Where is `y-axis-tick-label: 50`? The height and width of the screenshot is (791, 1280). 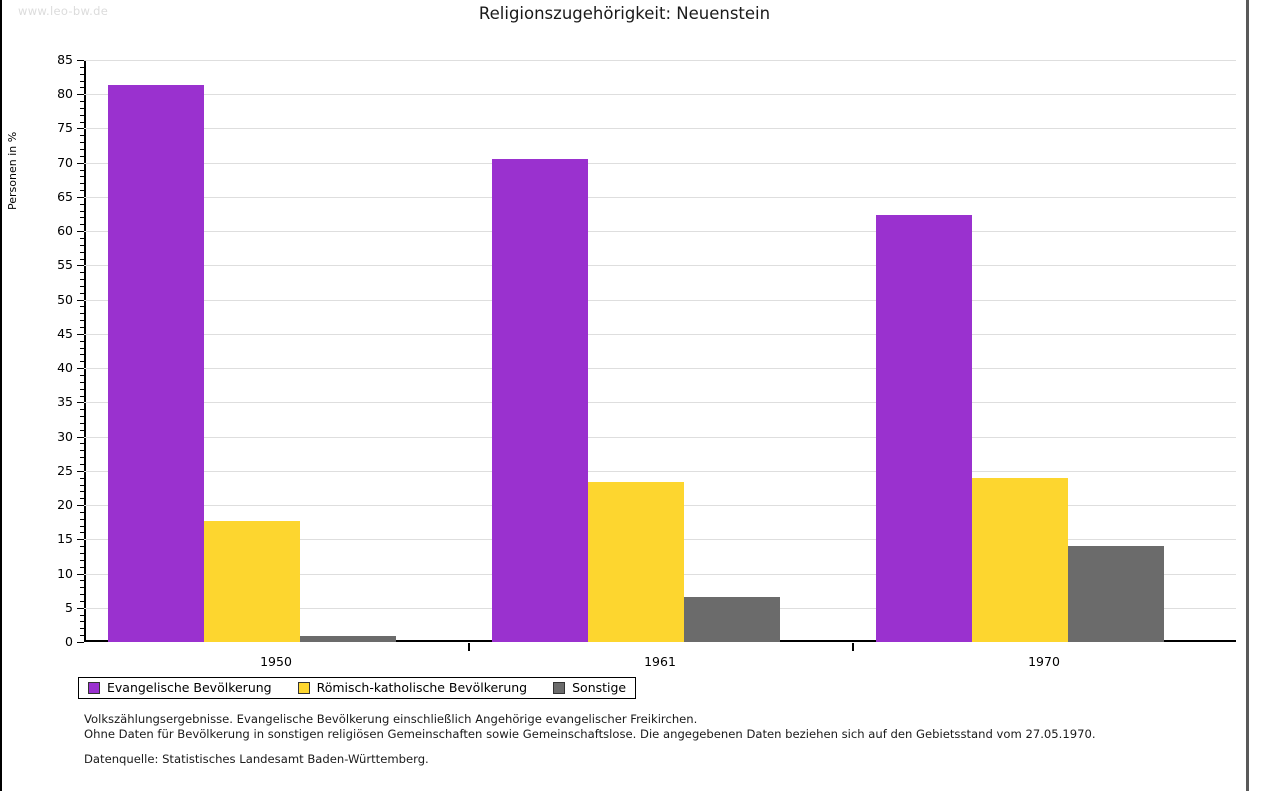
y-axis-tick-label: 50 is located at coordinates (65, 299).